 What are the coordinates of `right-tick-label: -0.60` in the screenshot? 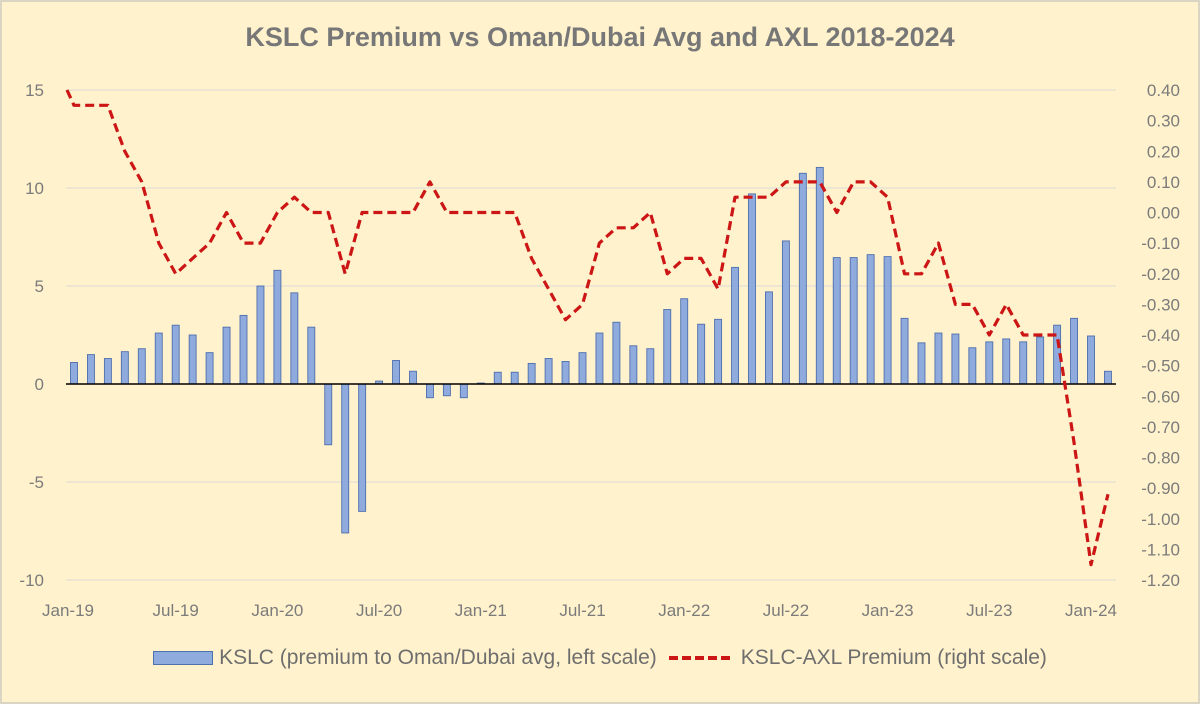 It's located at (1160, 396).